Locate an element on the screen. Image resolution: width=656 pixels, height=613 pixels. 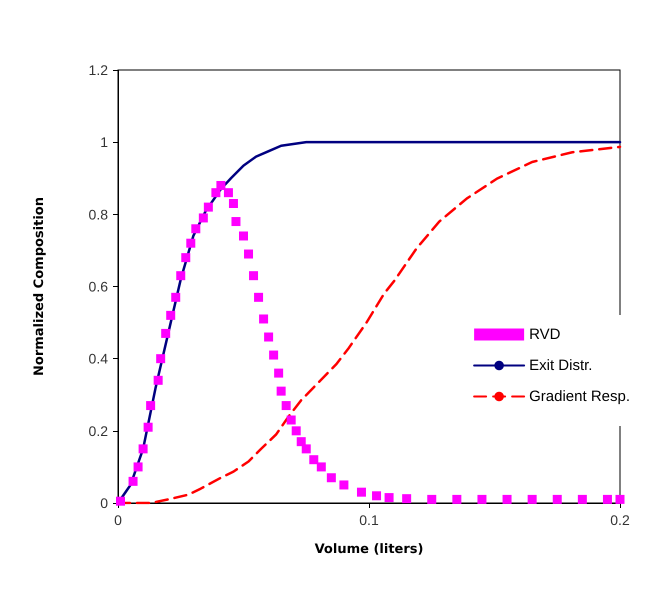
y-axis-title: Normalized Composition is located at coordinates (39, 286).